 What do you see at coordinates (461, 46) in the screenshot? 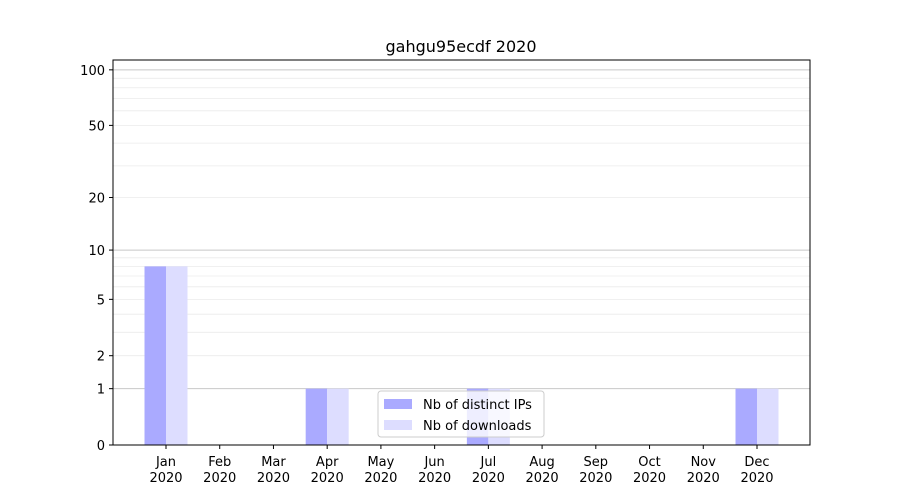
I see `chart-title: gahgu95ecdf 2020` at bounding box center [461, 46].